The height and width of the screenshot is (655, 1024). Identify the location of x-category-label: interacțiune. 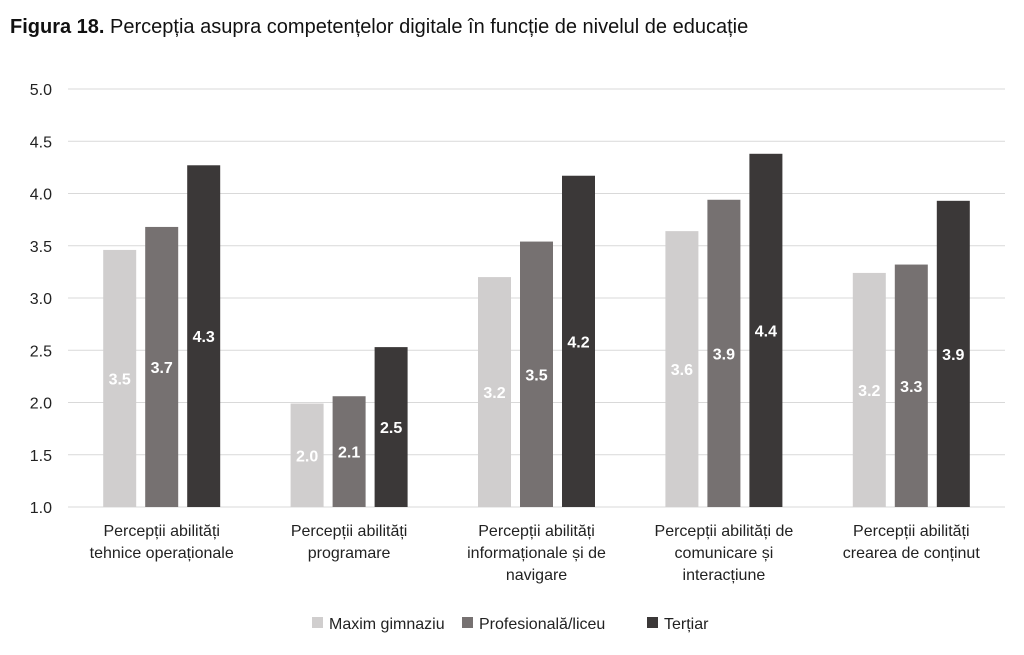
(724, 575).